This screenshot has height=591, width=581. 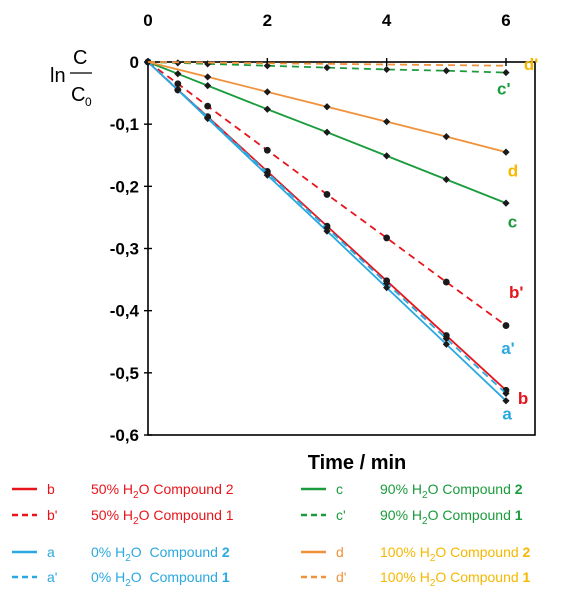 I want to click on legend-key: b, so click(x=51, y=489).